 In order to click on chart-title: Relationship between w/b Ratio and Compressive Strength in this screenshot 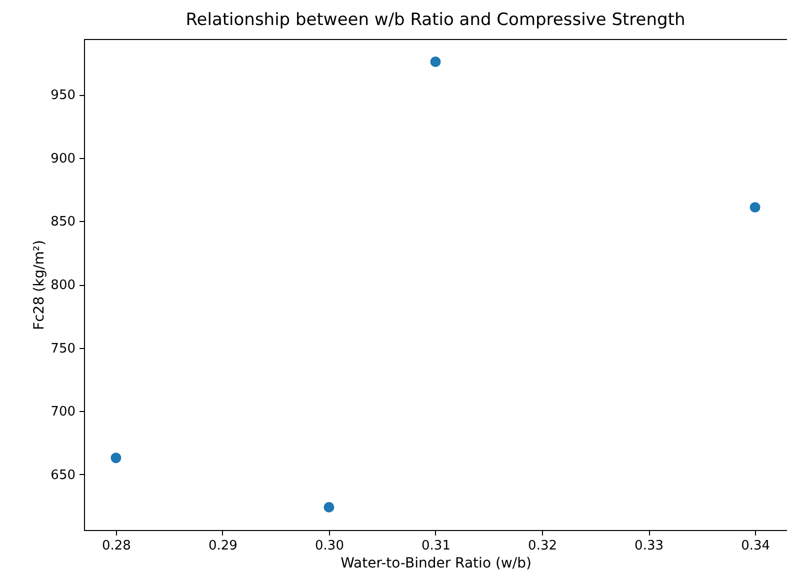, I will do `click(436, 20)`.